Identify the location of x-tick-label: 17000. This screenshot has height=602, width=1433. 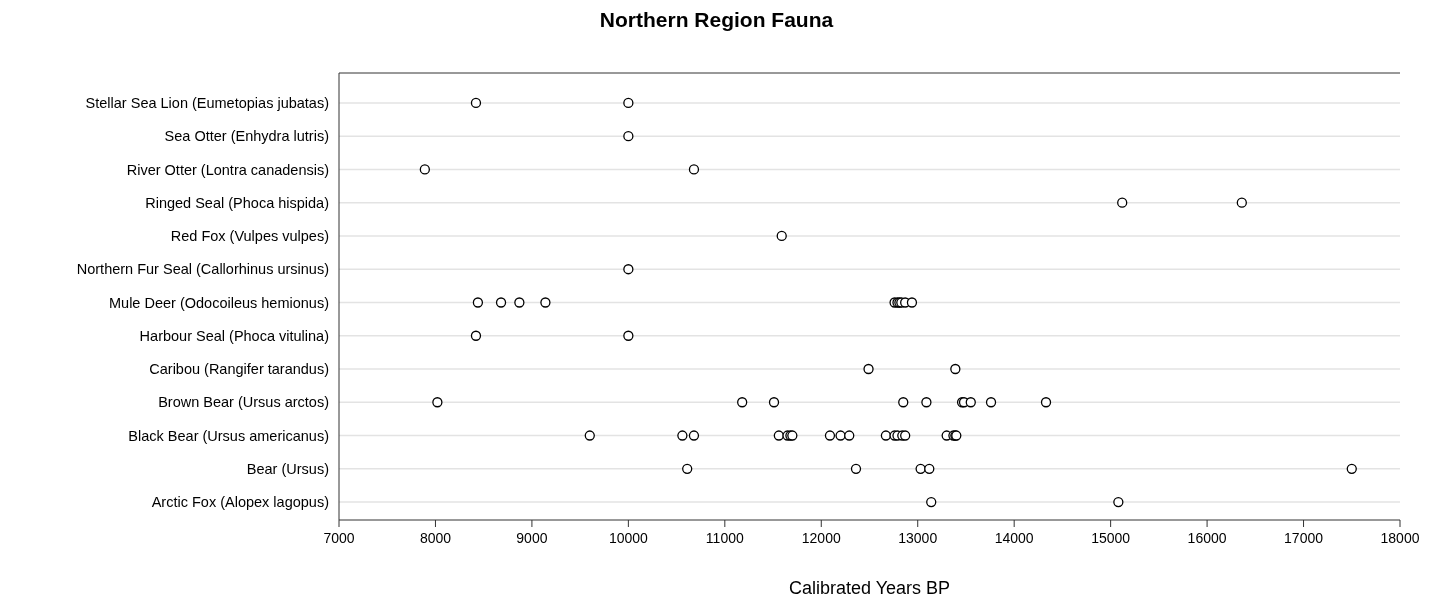
(1304, 537).